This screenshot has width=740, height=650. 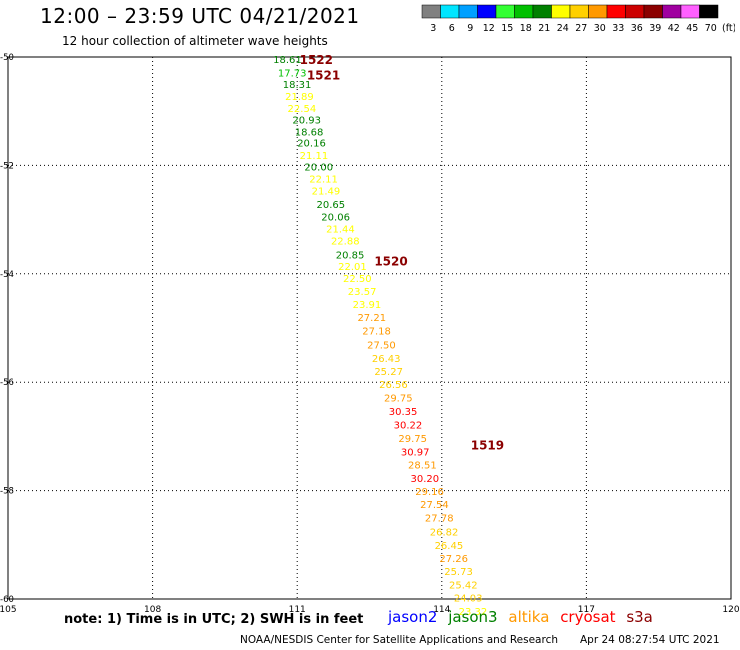 I want to click on x-tick-label: 117, so click(x=586, y=610).